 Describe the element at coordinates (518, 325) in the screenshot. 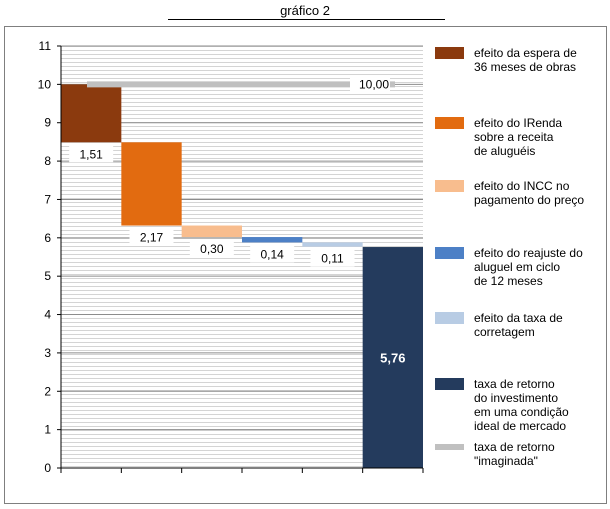

I see `legend-label: efeito da taxa de corretagem` at that location.